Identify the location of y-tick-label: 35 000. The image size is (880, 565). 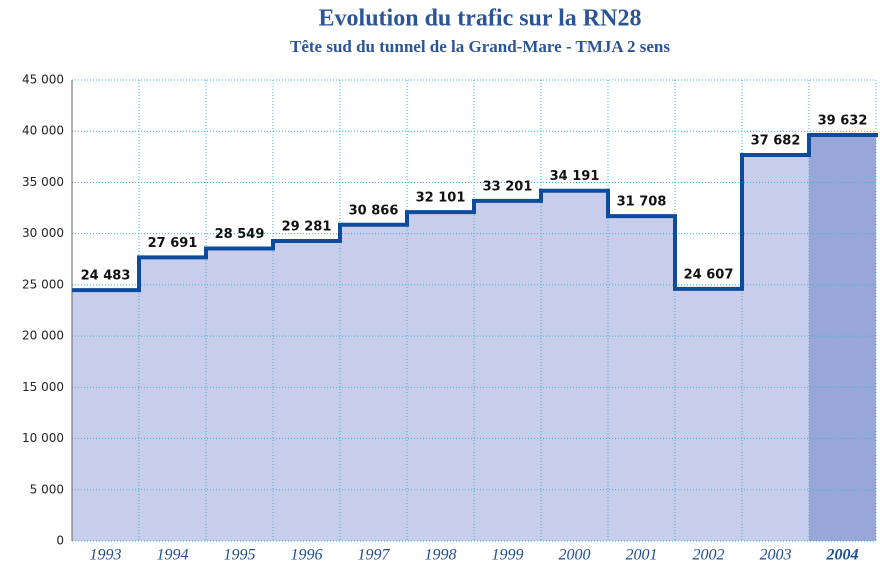
(43, 182).